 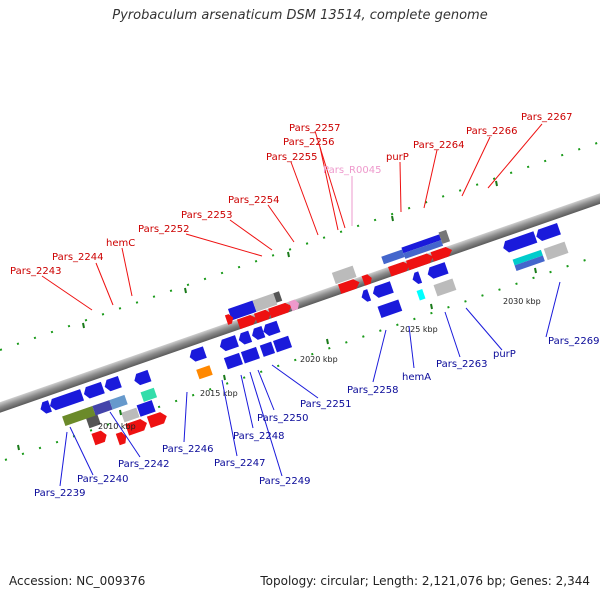 What do you see at coordinates (258, 436) in the screenshot?
I see `gene-label: Pars_2248` at bounding box center [258, 436].